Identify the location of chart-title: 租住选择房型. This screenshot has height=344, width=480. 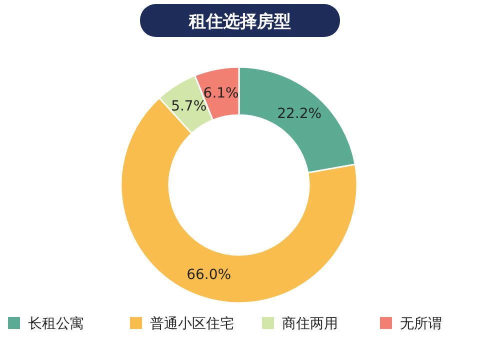
(239, 22).